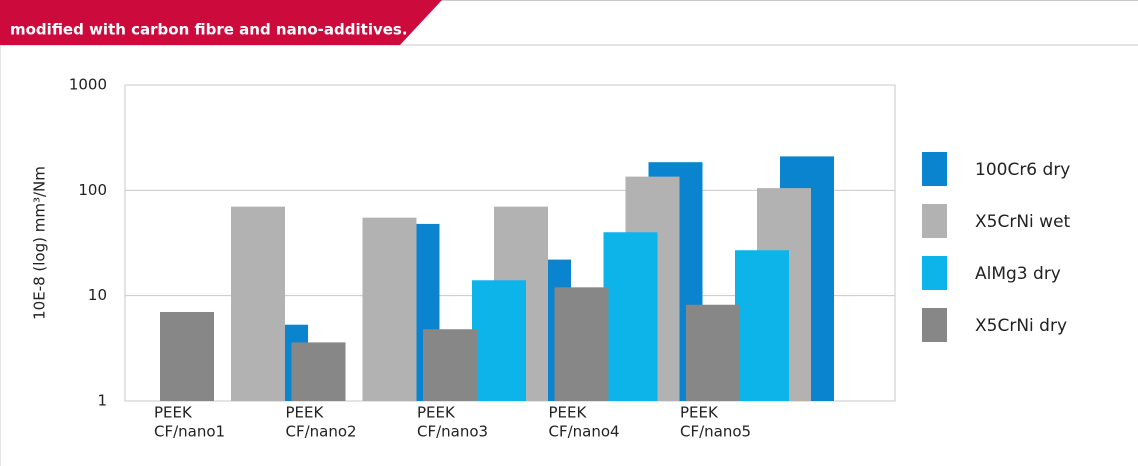 The image size is (1138, 466). I want to click on legend-label: 100Cr6 dry, so click(1022, 170).